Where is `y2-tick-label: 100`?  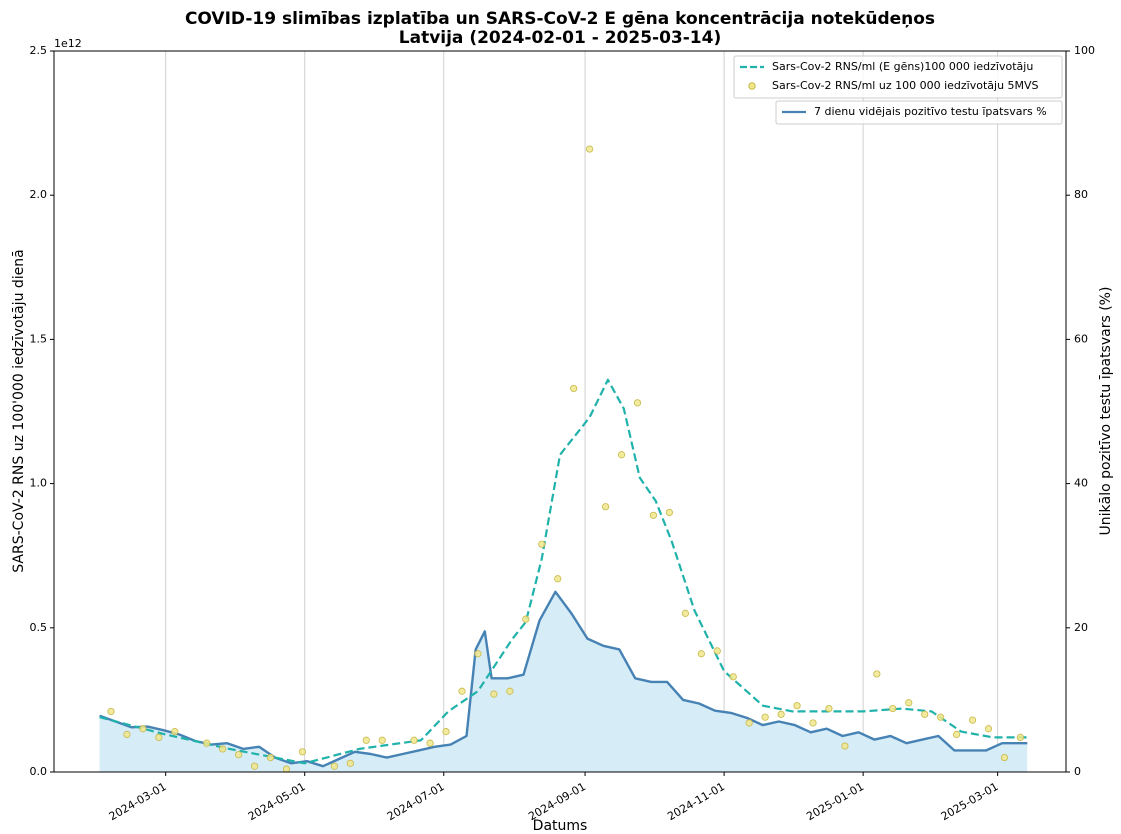
y2-tick-label: 100 is located at coordinates (1084, 50).